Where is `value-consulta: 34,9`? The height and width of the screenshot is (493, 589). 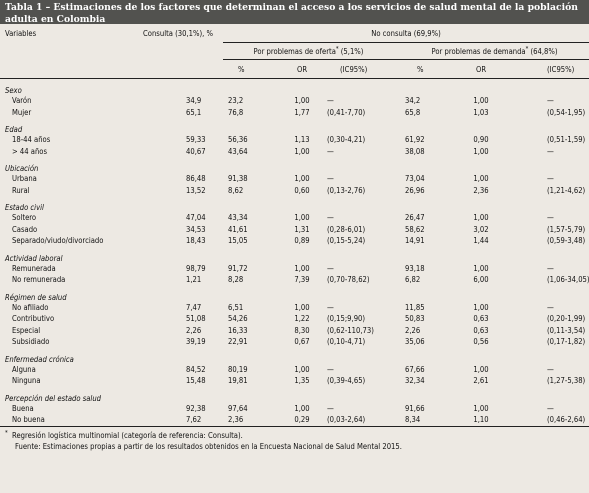 value-consulta: 34,9 is located at coordinates (194, 101).